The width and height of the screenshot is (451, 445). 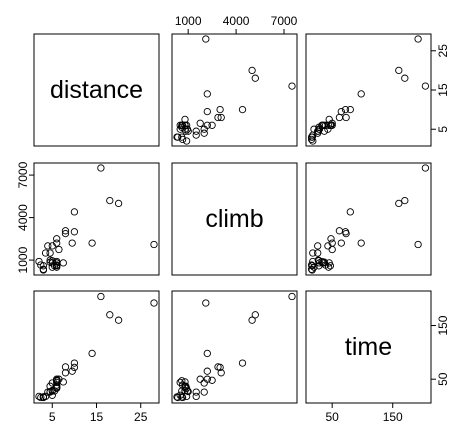 I want to click on climb-top-tick-label: 4000, so click(x=236, y=21).